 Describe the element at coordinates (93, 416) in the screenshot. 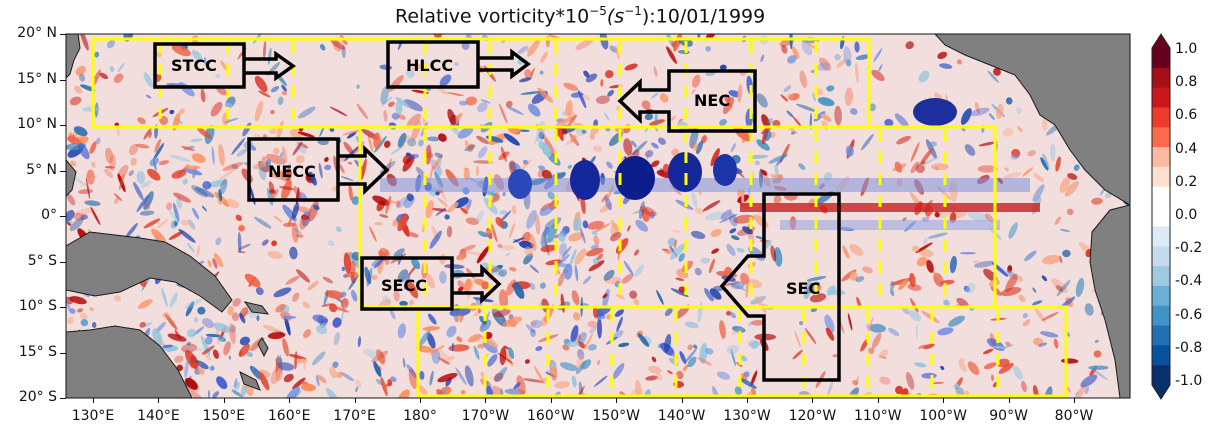

I see `x-tick-label: 130°E` at that location.